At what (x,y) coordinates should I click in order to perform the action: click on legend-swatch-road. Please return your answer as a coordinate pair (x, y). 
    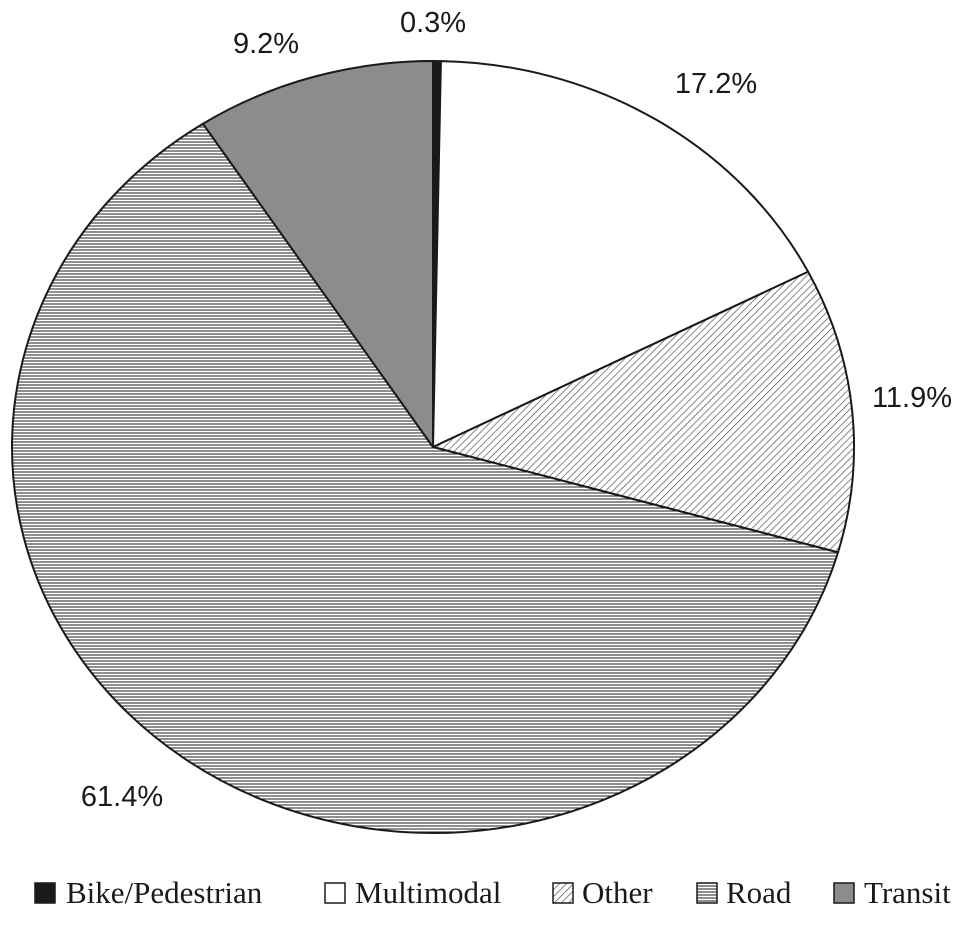
    Looking at the image, I should click on (707, 893).